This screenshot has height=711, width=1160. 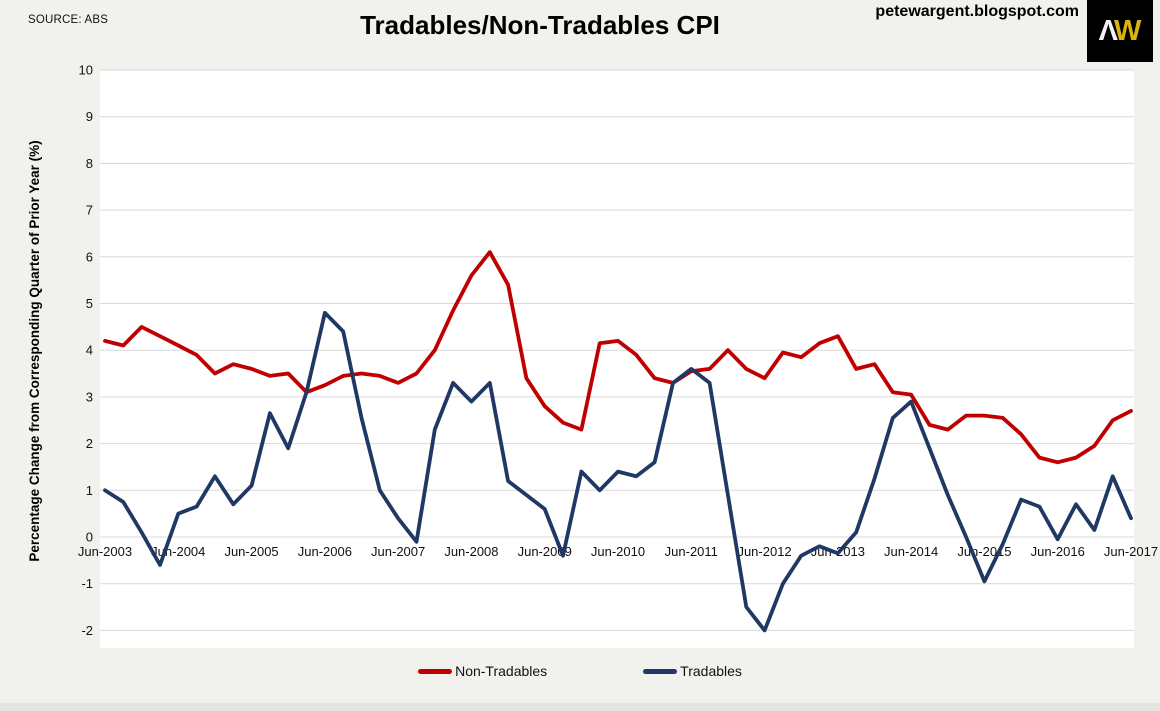 What do you see at coordinates (89, 490) in the screenshot?
I see `y-tick-label: 1` at bounding box center [89, 490].